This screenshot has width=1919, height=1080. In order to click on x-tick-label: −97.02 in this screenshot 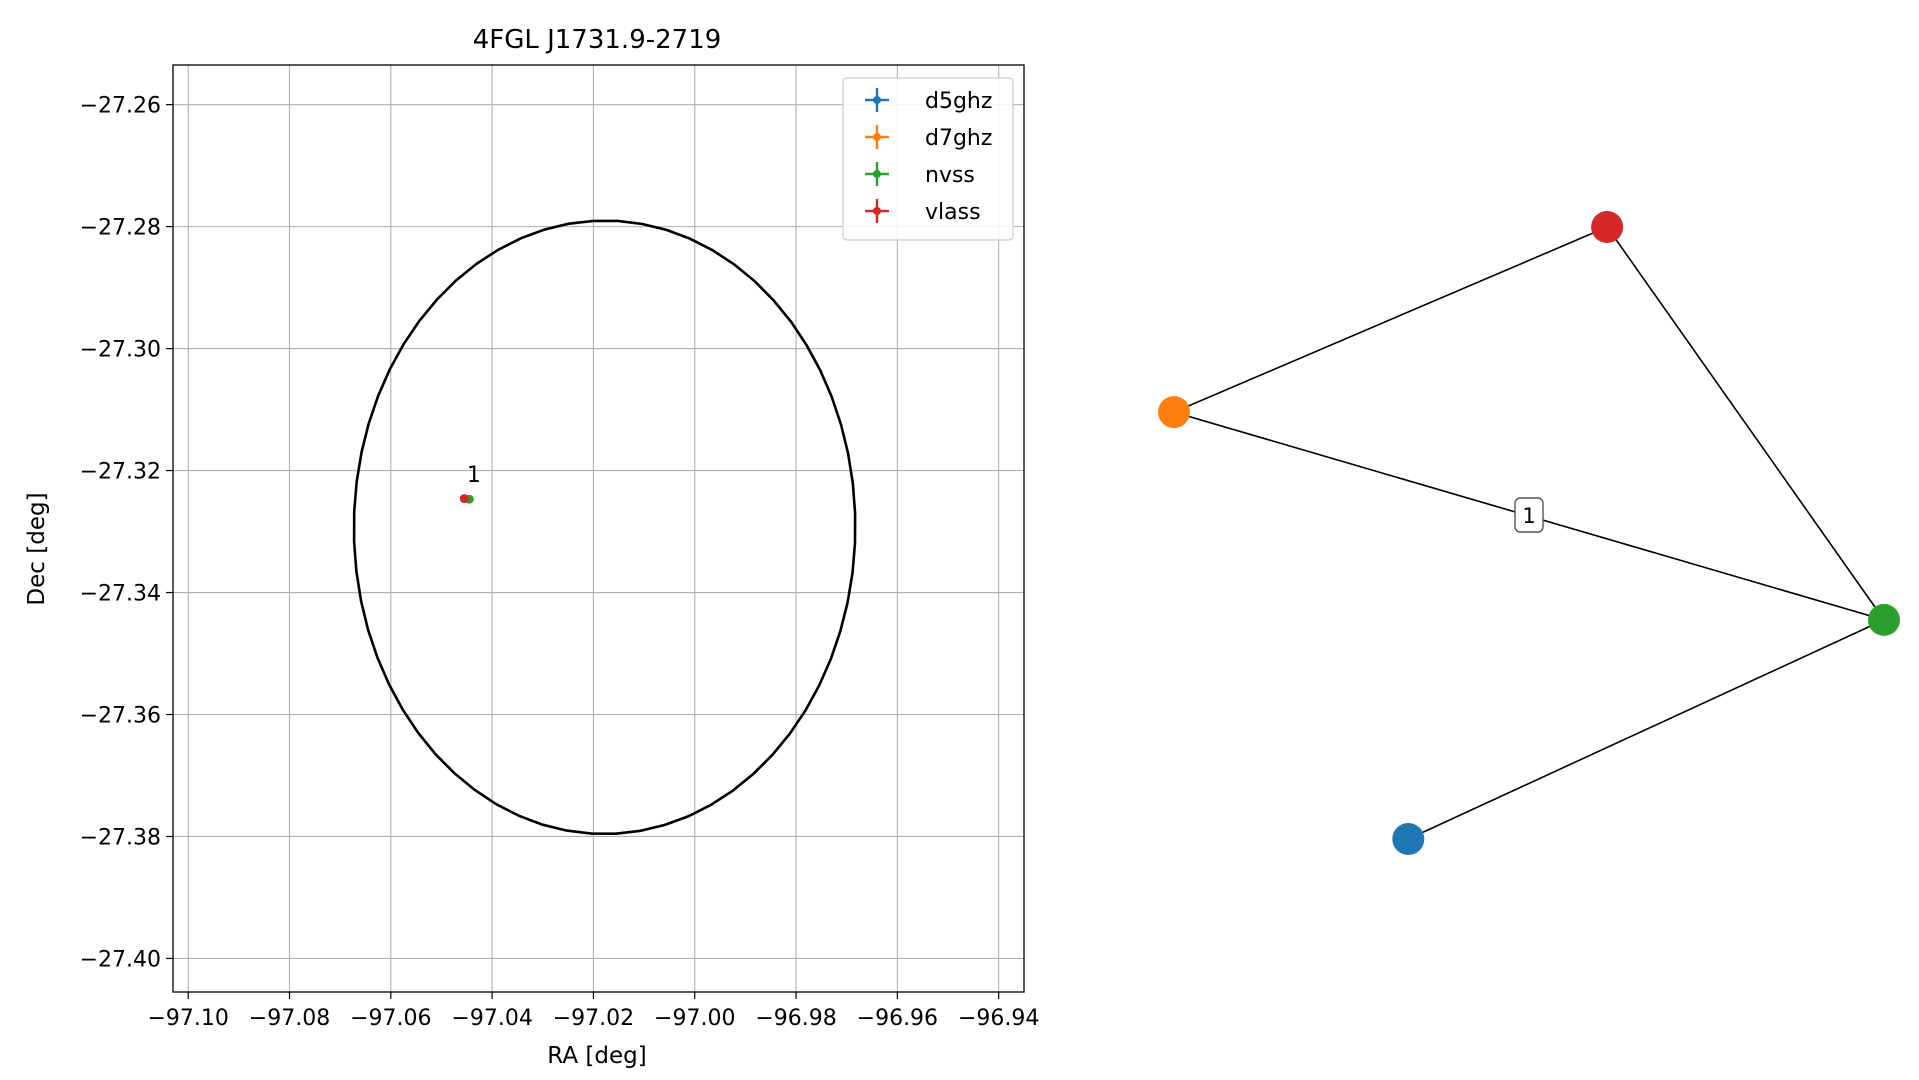, I will do `click(593, 1018)`.